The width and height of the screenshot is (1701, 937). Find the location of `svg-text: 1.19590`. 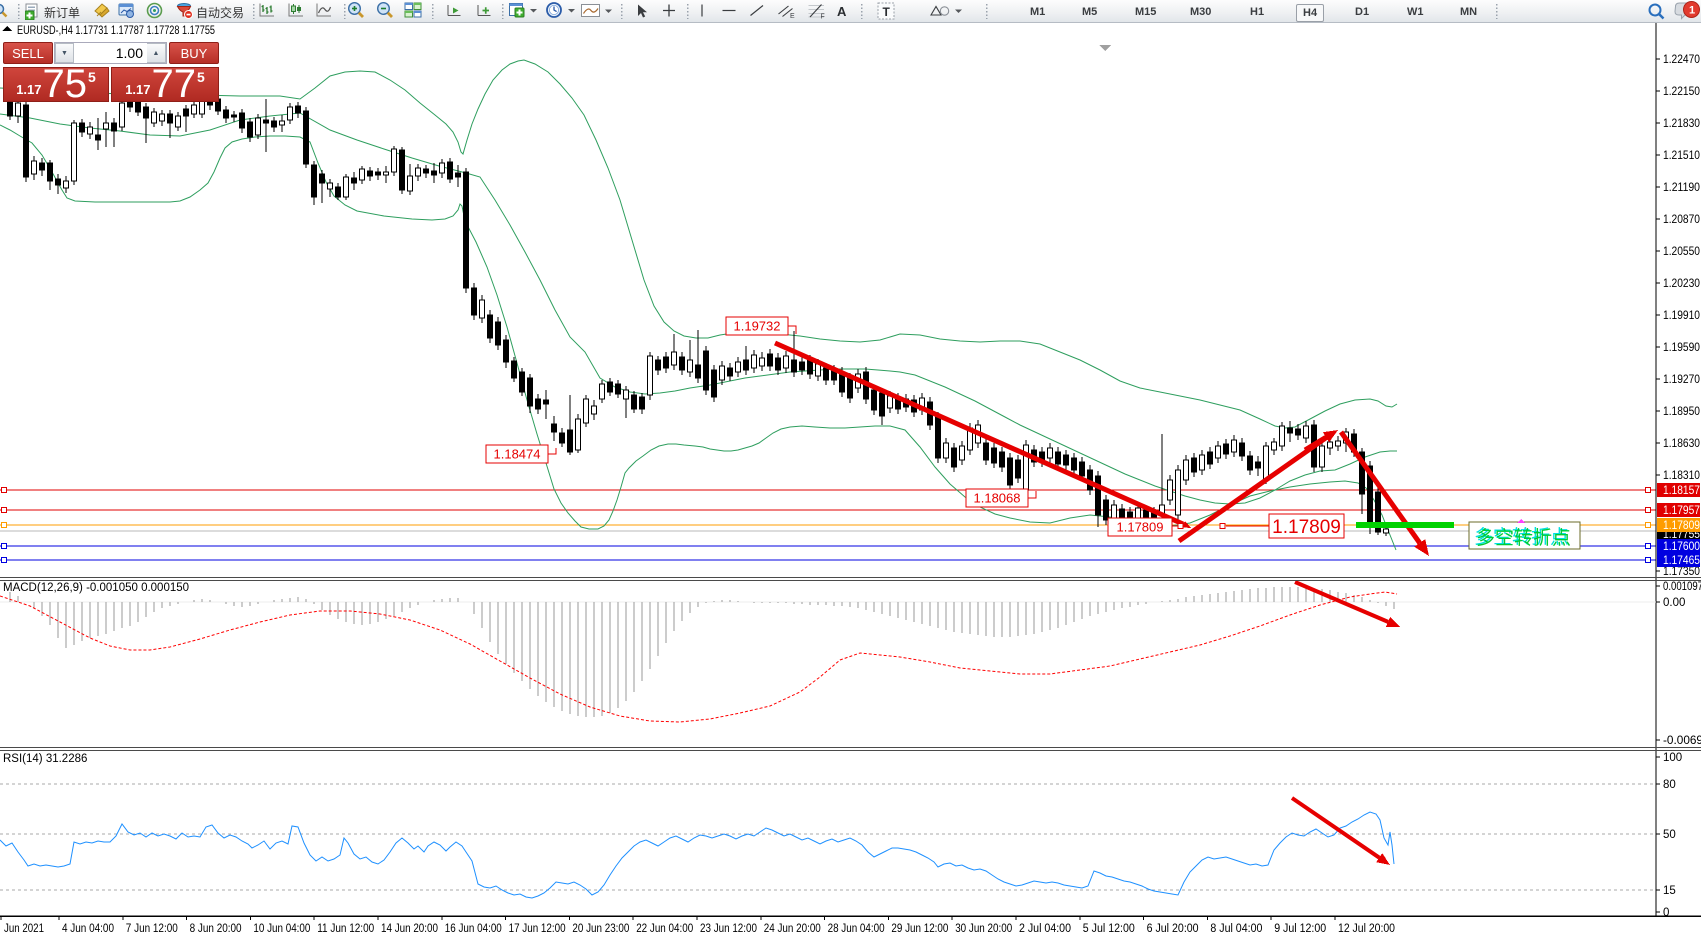

svg-text: 1.19590 is located at coordinates (1681, 348).